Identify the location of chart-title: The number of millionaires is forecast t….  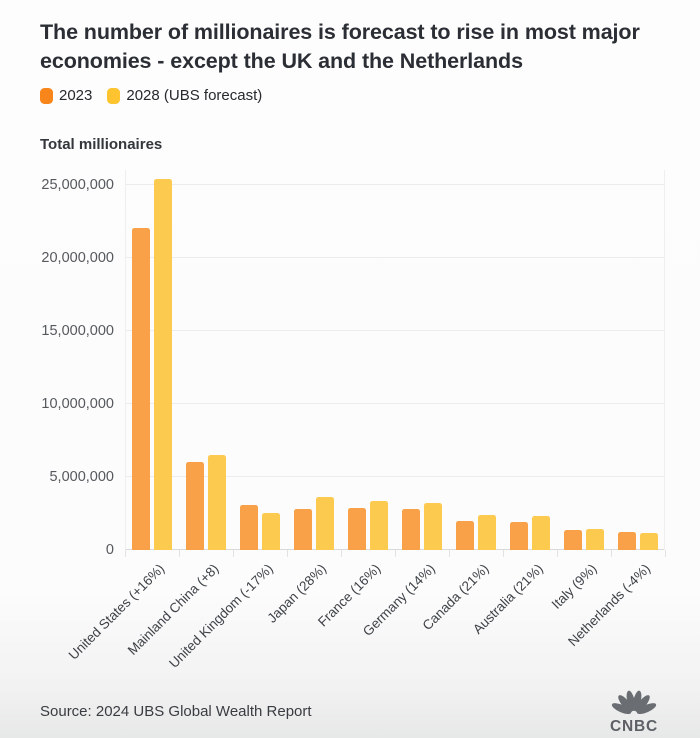
(340, 46).